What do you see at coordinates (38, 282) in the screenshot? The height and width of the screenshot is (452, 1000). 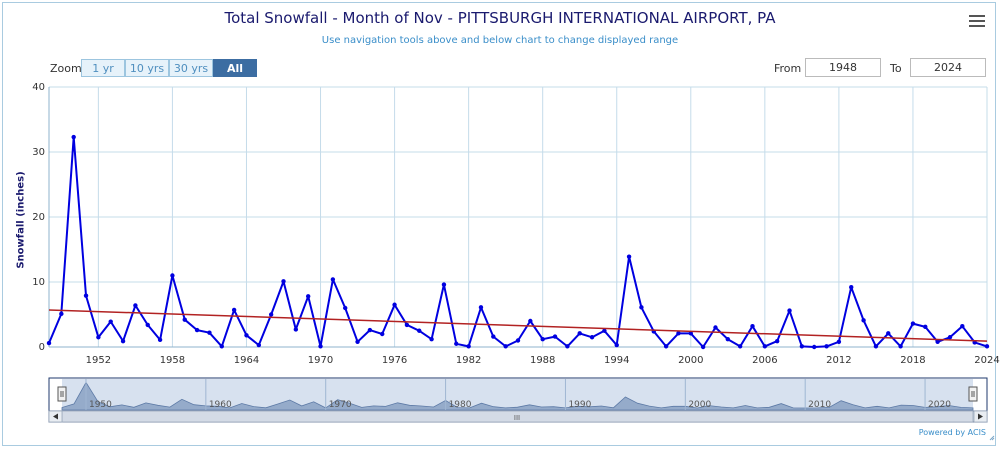 I see `y-tick-label: 10` at bounding box center [38, 282].